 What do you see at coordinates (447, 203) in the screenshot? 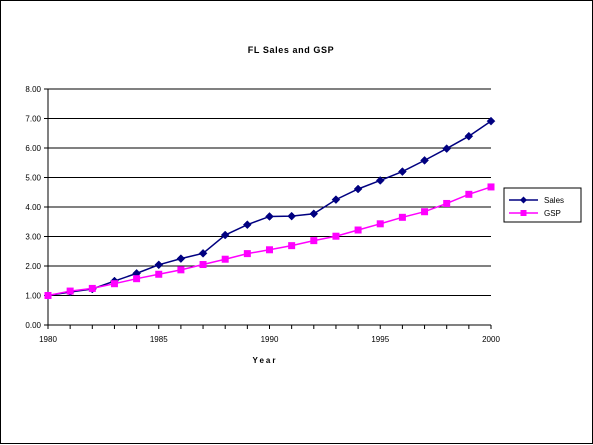
I see `data-point-gsp-1998` at bounding box center [447, 203].